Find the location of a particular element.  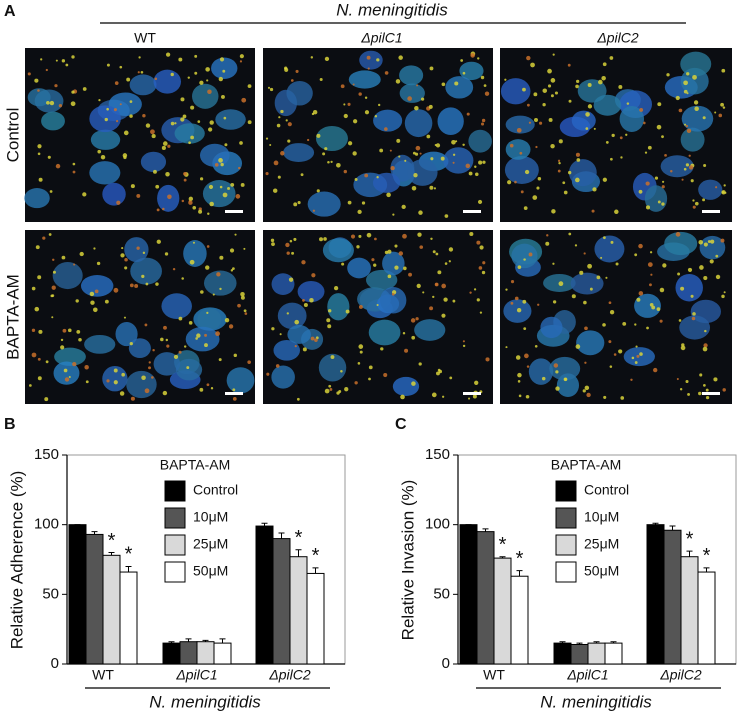

error-bar is located at coordinates (222, 641).